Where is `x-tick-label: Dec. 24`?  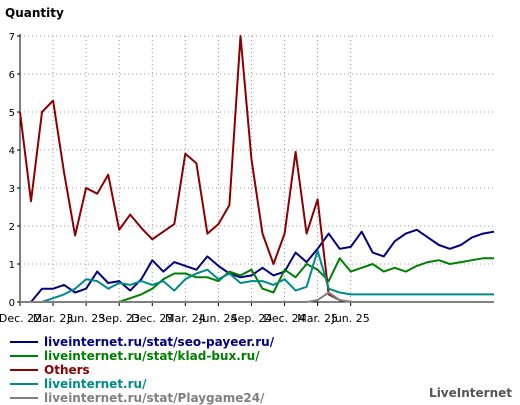 x-tick-label: Dec. 24 is located at coordinates (284, 318).